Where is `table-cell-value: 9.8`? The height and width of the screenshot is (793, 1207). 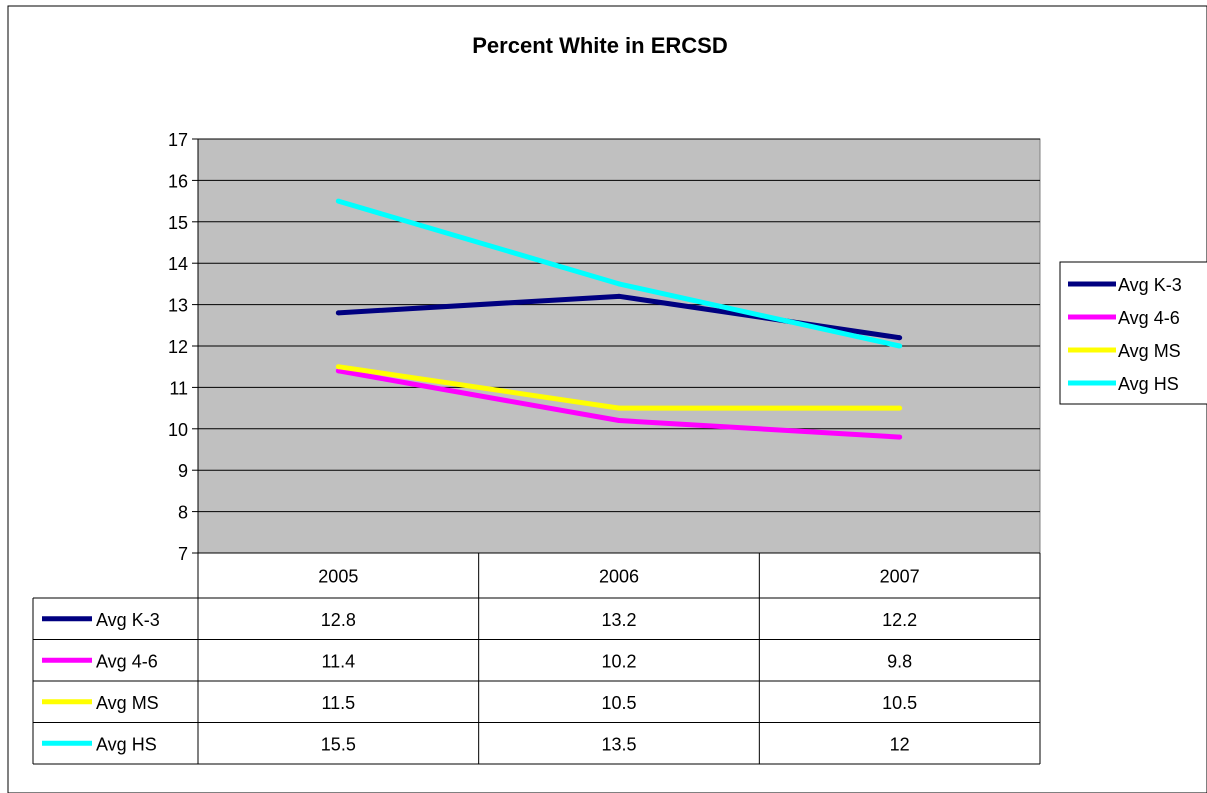 table-cell-value: 9.8 is located at coordinates (899, 661).